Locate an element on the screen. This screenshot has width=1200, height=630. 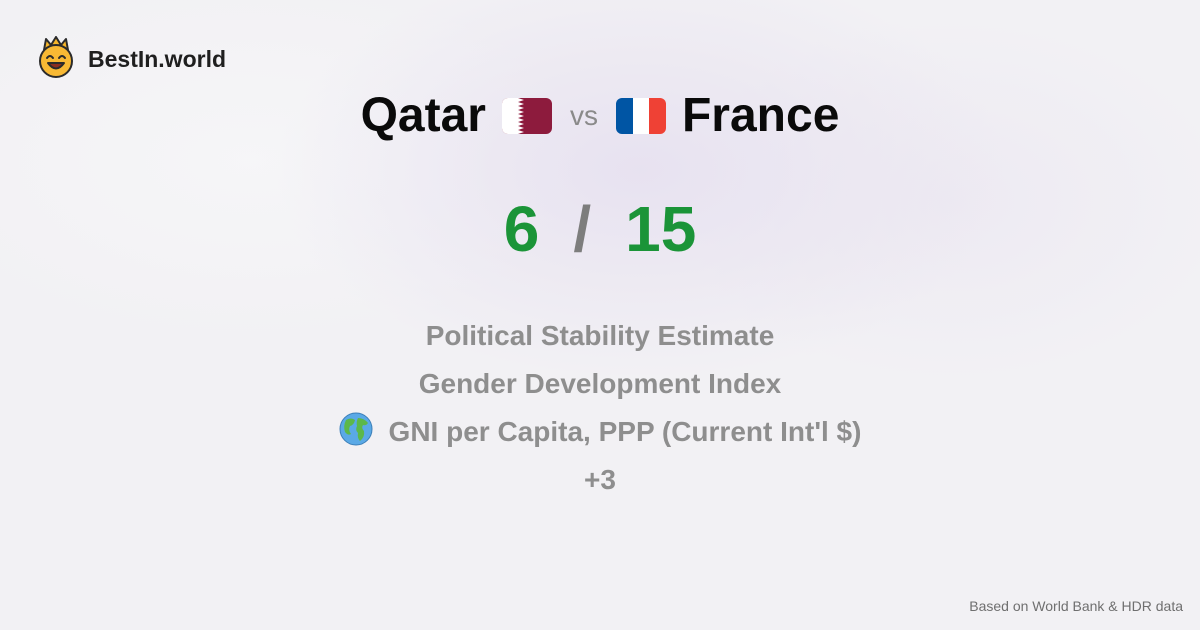
vs-label: vs is located at coordinates (583, 115).